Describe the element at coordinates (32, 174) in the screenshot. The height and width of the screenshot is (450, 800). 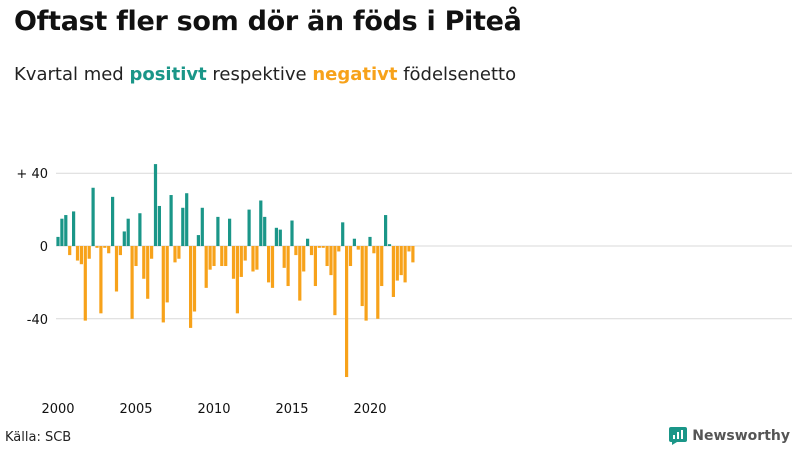
I see `y-tick-label: + 40` at that location.